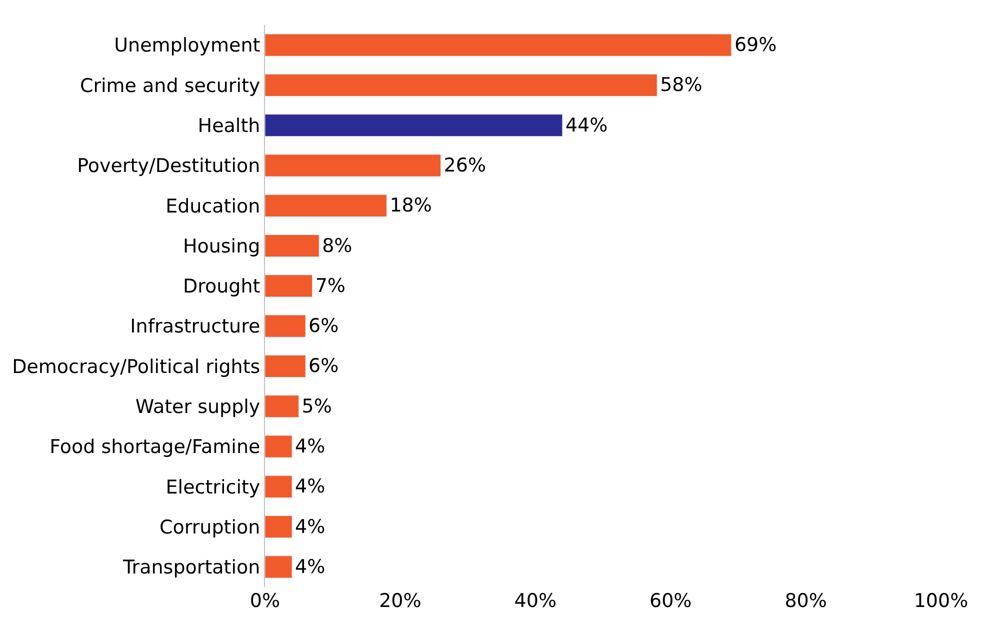 This screenshot has height=627, width=991. Describe the element at coordinates (941, 601) in the screenshot. I see `x-tick-label: 100%` at that location.